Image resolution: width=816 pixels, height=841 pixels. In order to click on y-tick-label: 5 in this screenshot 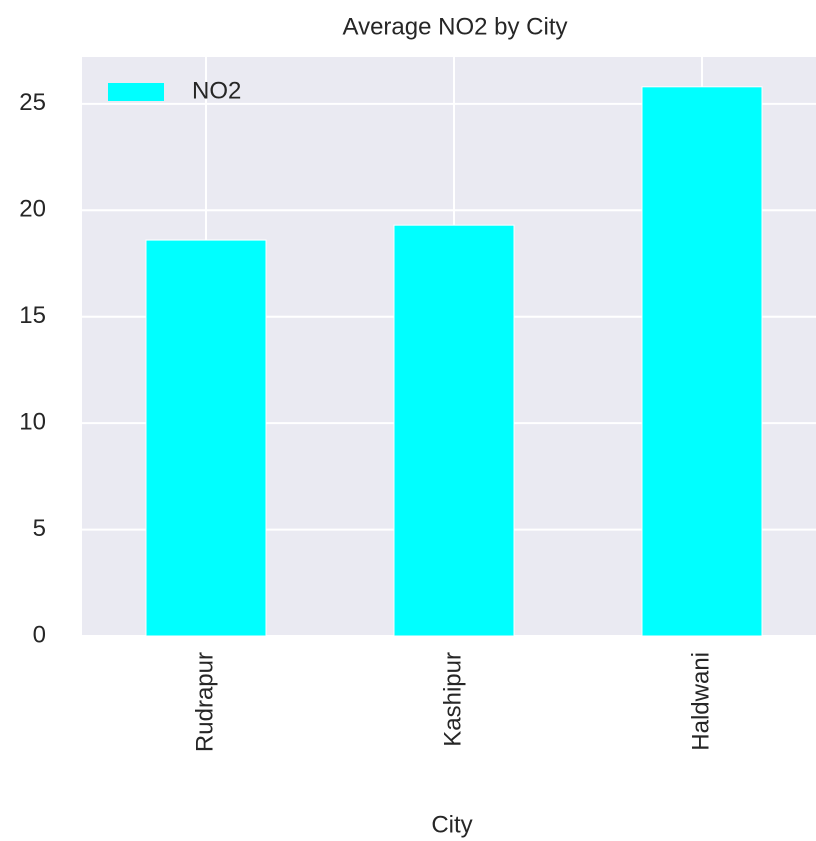, I will do `click(39, 528)`.